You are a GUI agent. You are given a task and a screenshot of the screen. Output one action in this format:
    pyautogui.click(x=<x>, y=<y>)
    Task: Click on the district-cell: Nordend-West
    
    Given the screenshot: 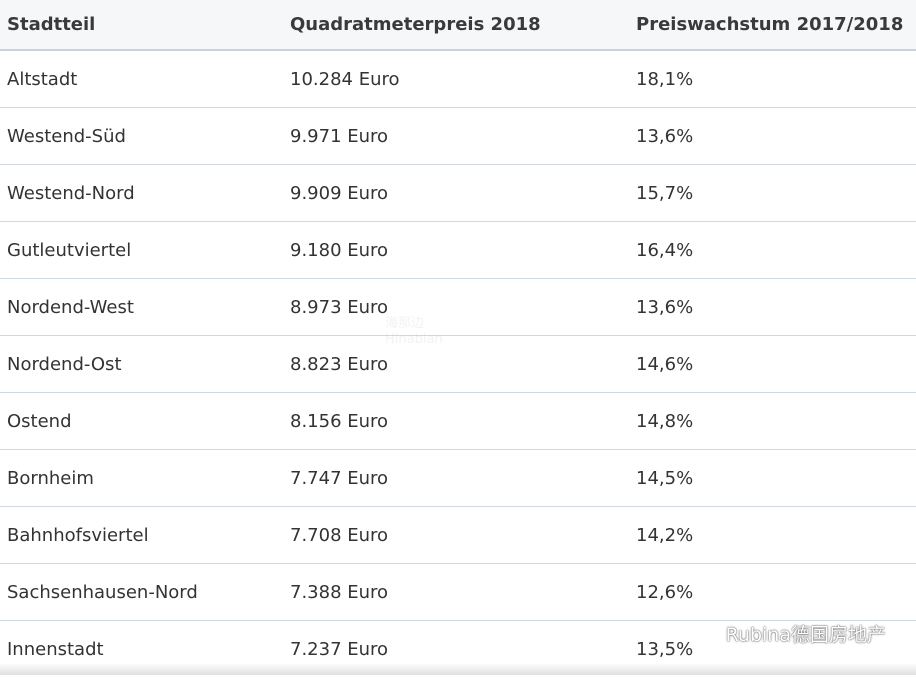 What is the action you would take?
    pyautogui.click(x=70, y=307)
    